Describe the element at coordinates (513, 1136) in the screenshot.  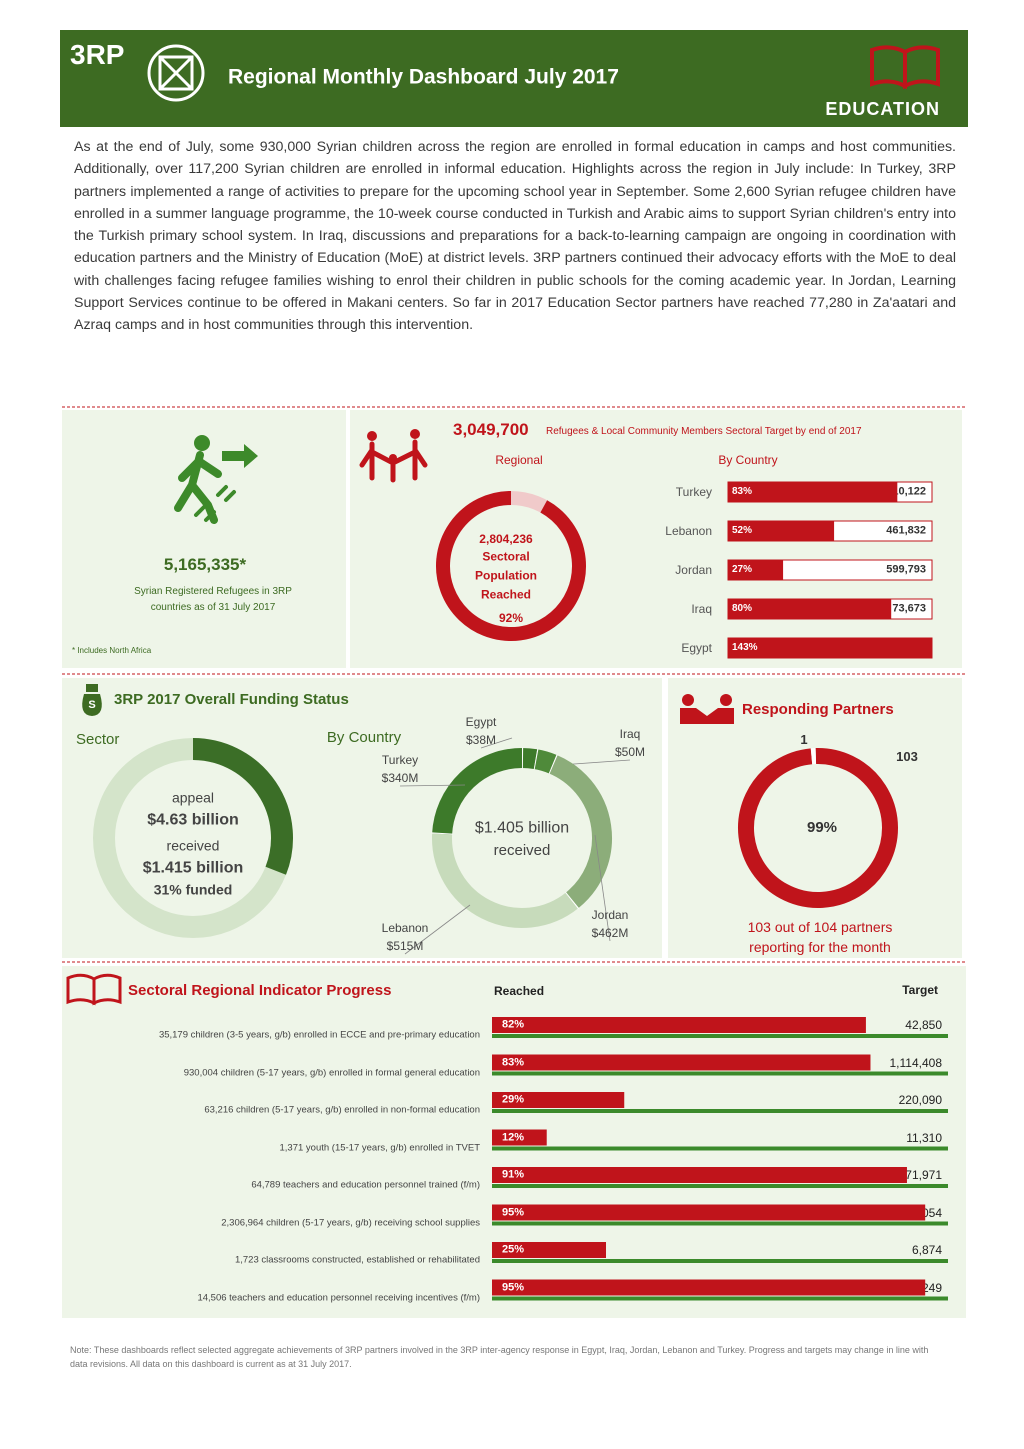
I see `bar-label: 12%` at that location.